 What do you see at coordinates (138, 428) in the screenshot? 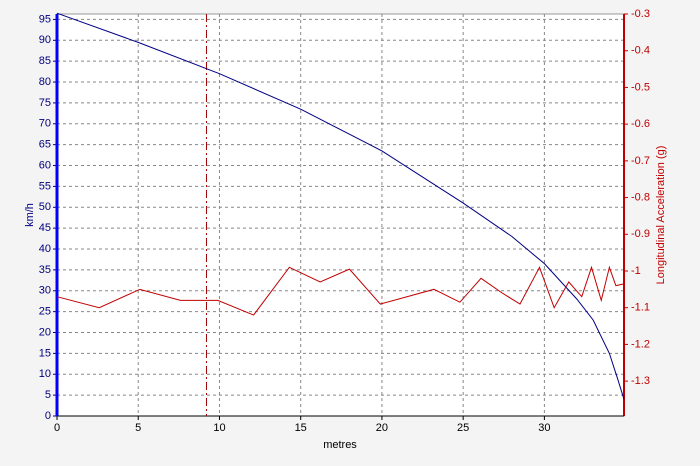
I see `x-tick-label: 5` at bounding box center [138, 428].